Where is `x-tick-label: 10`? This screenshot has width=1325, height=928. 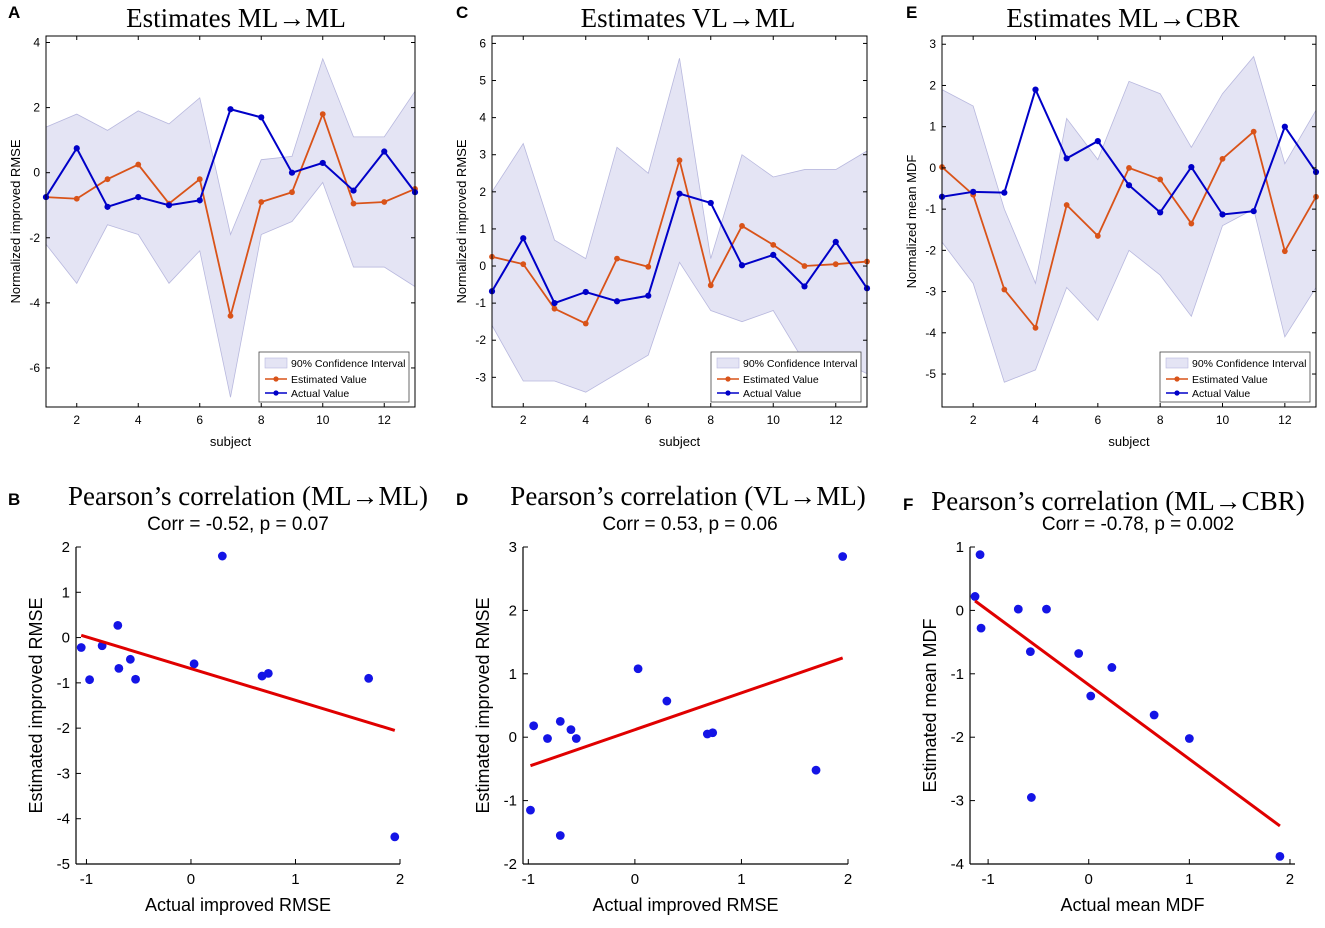
x-tick-label: 10 is located at coordinates (323, 420).